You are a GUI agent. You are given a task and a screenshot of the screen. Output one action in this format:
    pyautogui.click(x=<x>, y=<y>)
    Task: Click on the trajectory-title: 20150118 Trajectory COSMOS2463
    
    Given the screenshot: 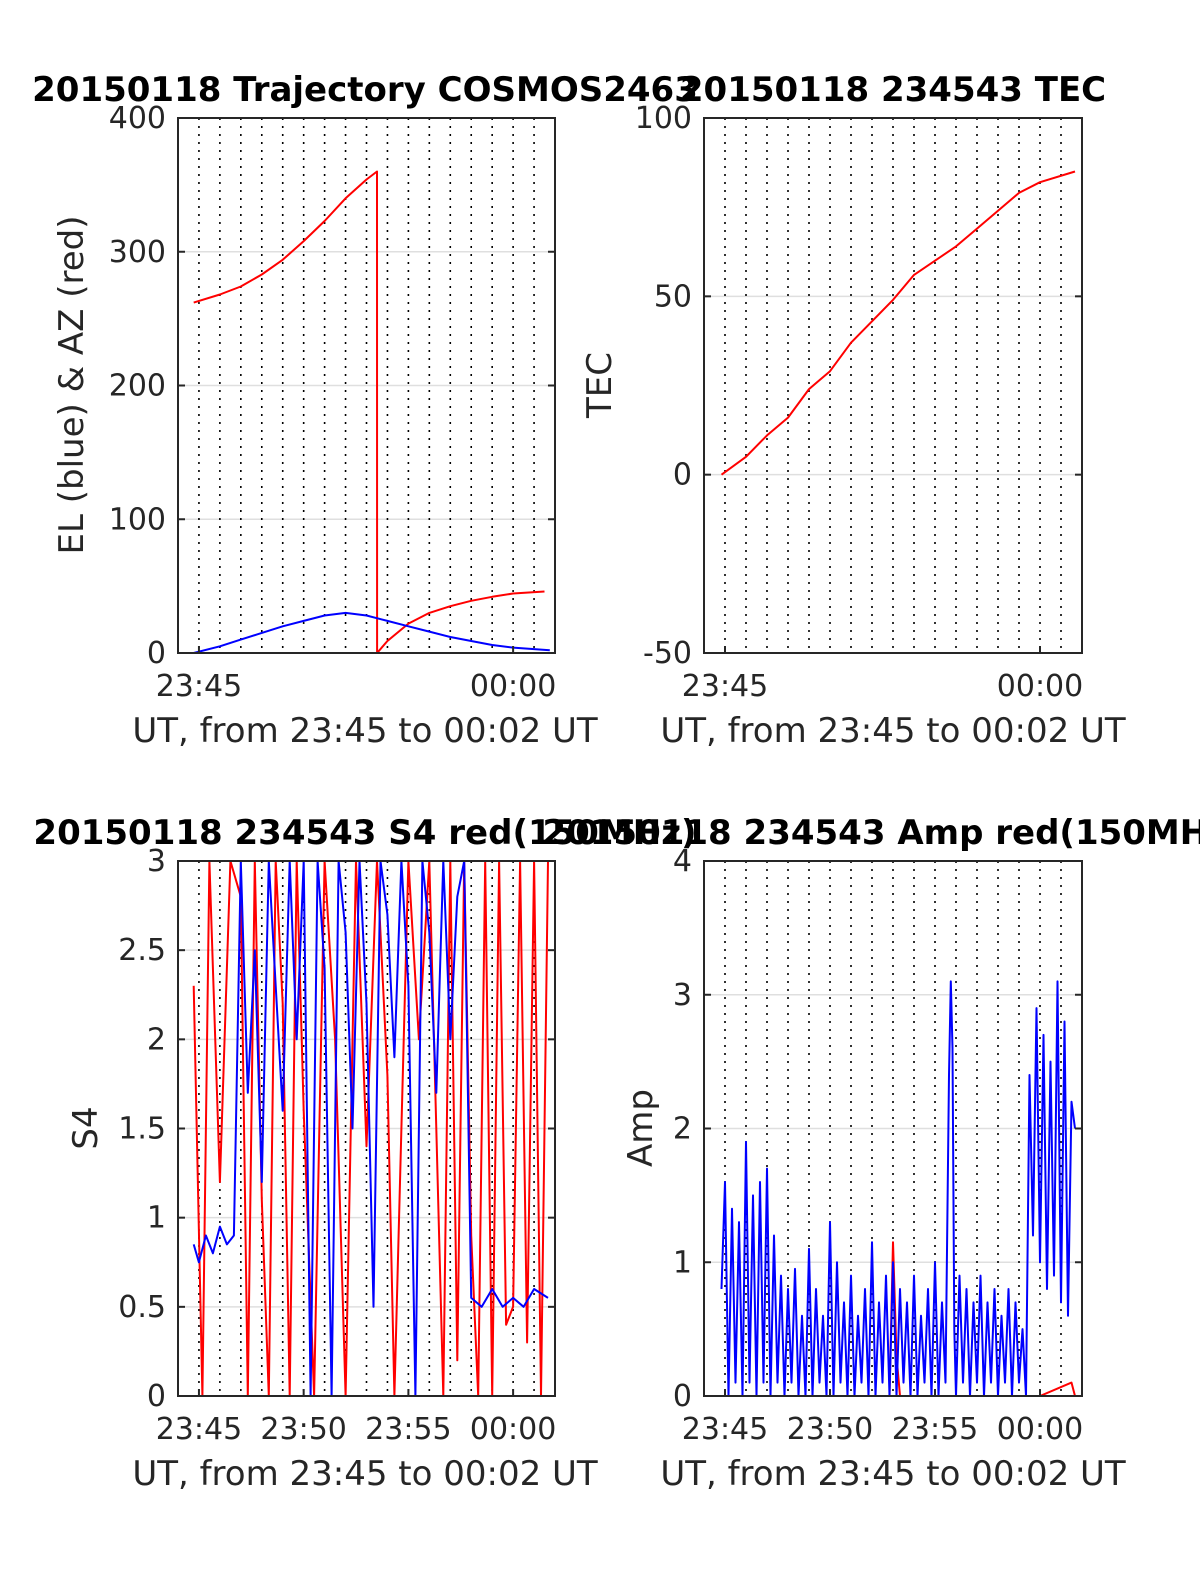 What is the action you would take?
    pyautogui.click(x=365, y=90)
    